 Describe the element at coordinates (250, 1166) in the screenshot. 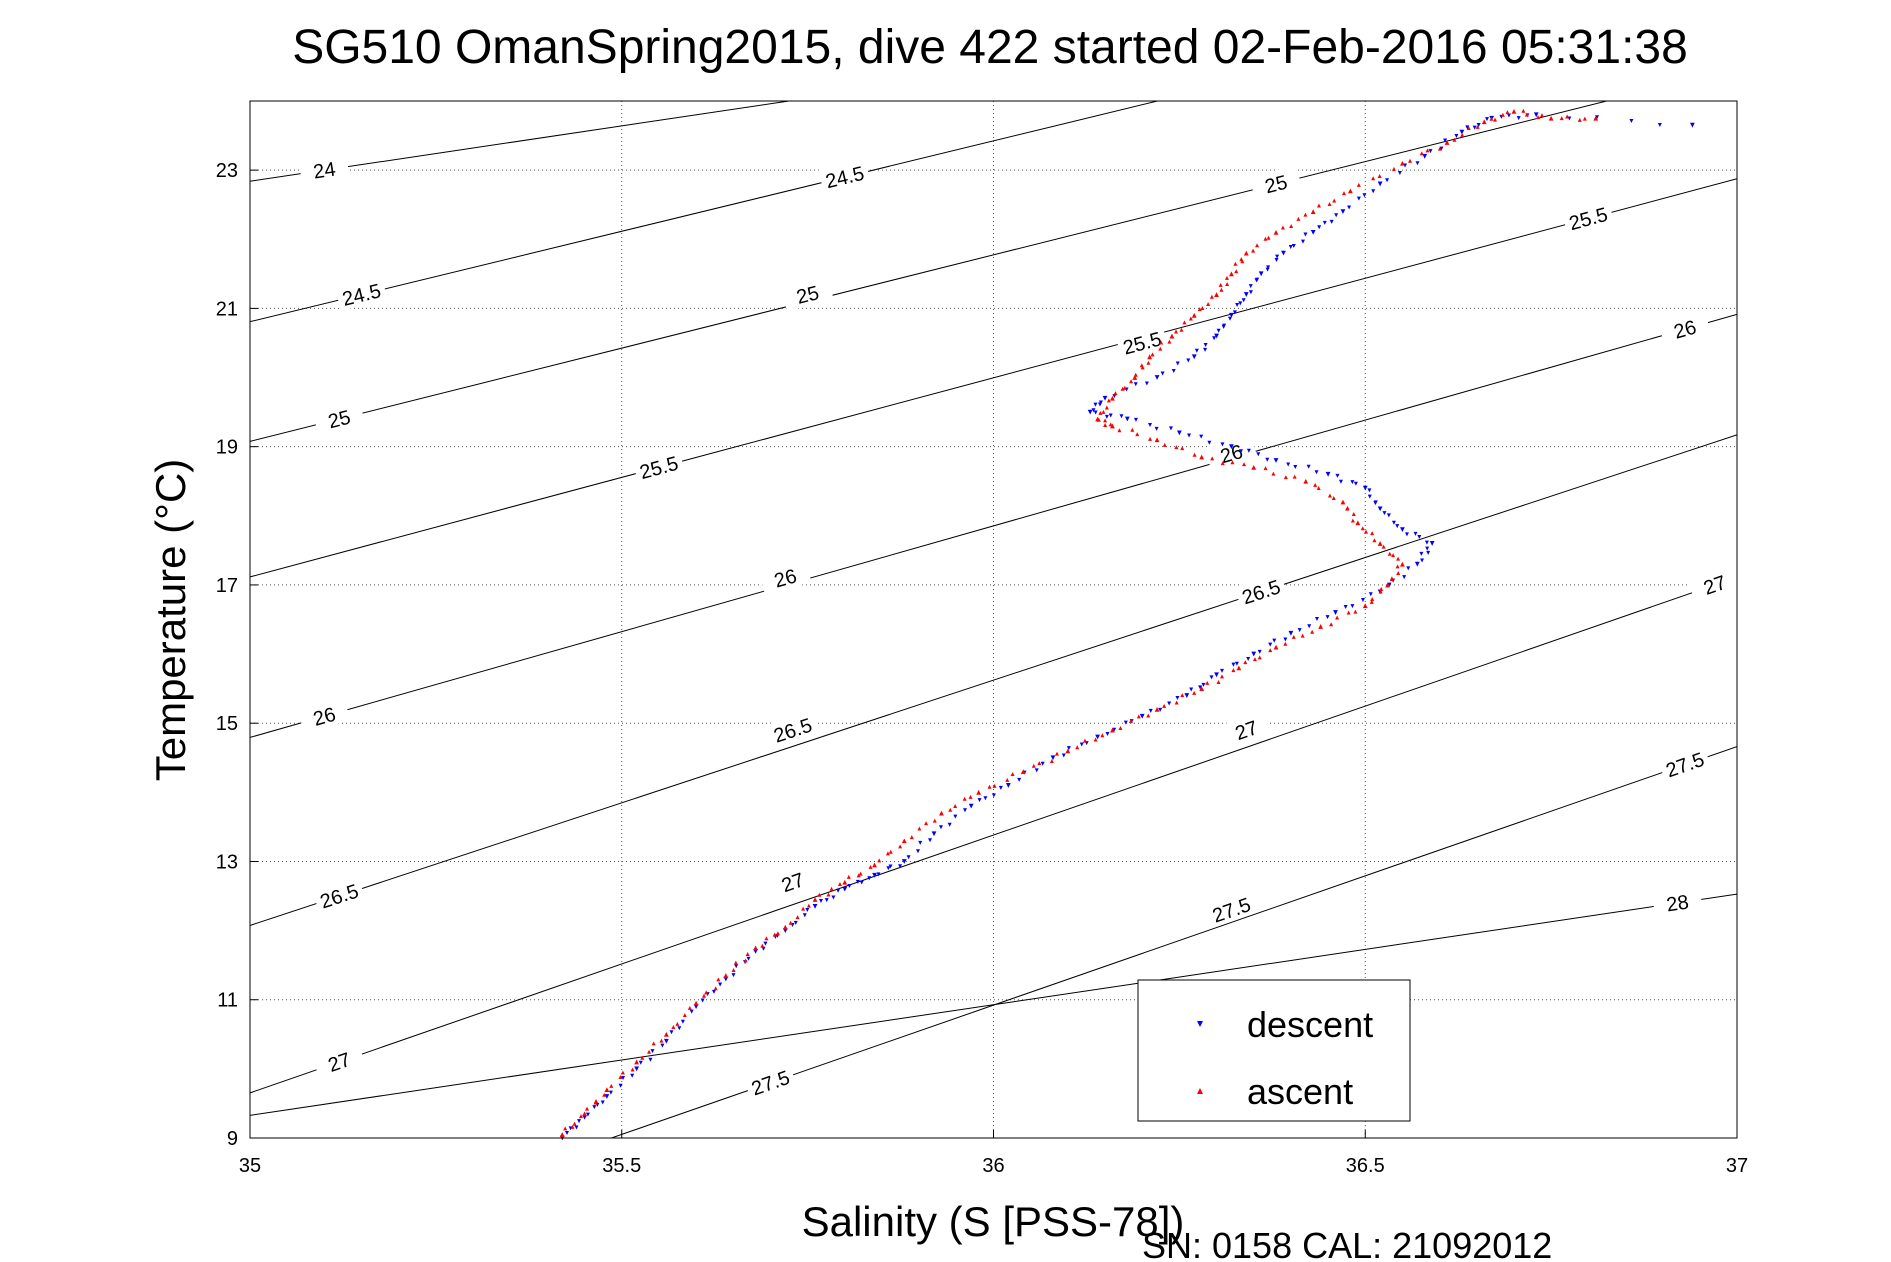

I see `x-tick-label: 35` at that location.